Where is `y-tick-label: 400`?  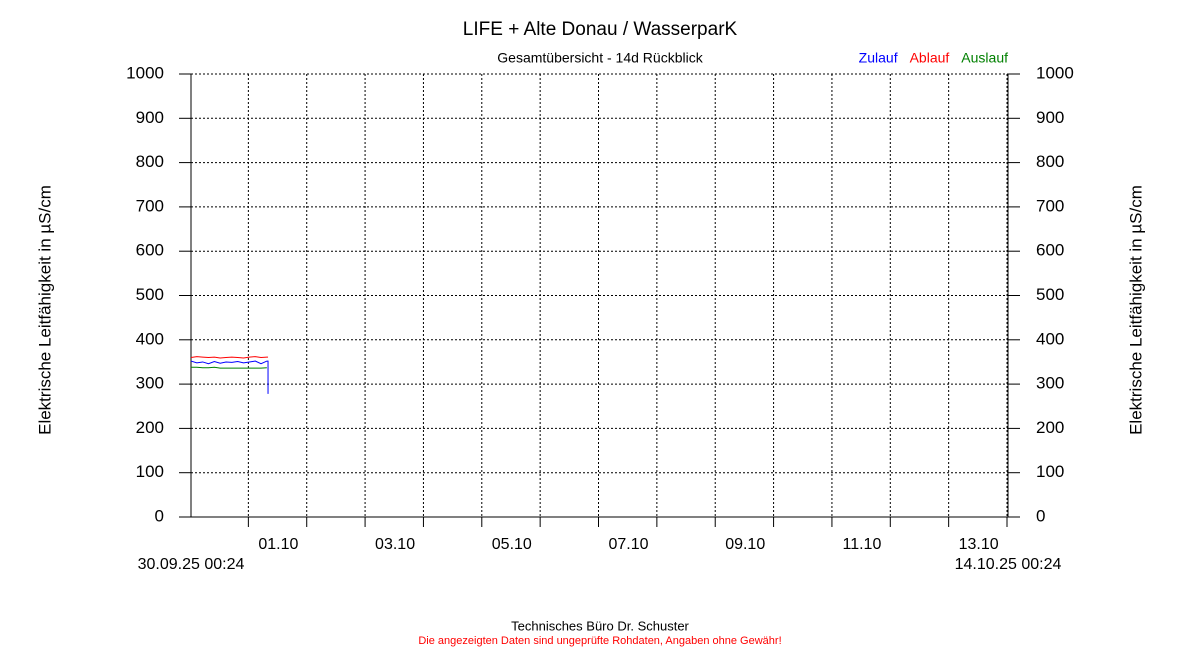 y-tick-label: 400 is located at coordinates (150, 338).